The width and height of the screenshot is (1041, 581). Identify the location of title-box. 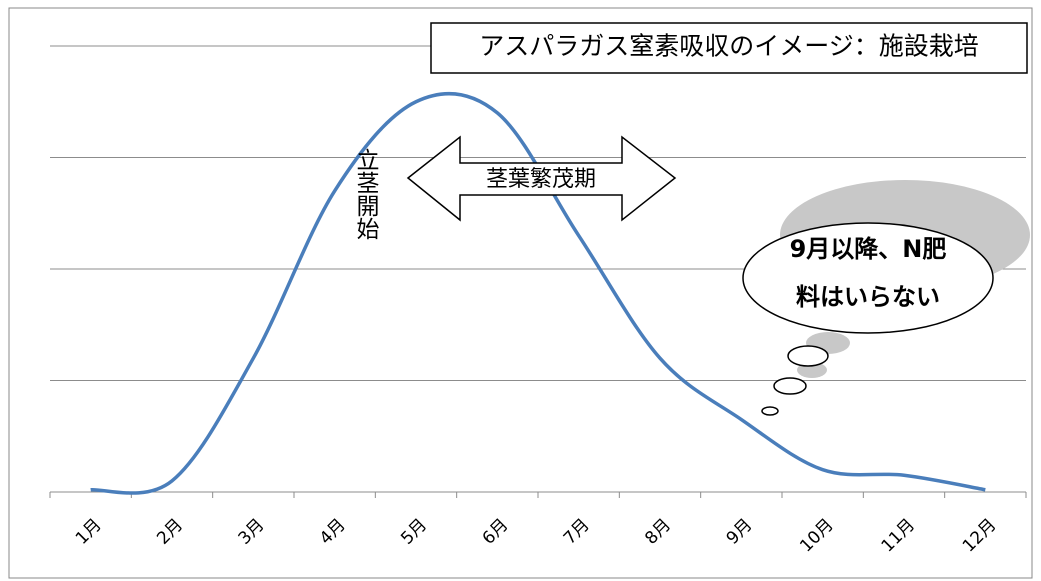
(729, 48).